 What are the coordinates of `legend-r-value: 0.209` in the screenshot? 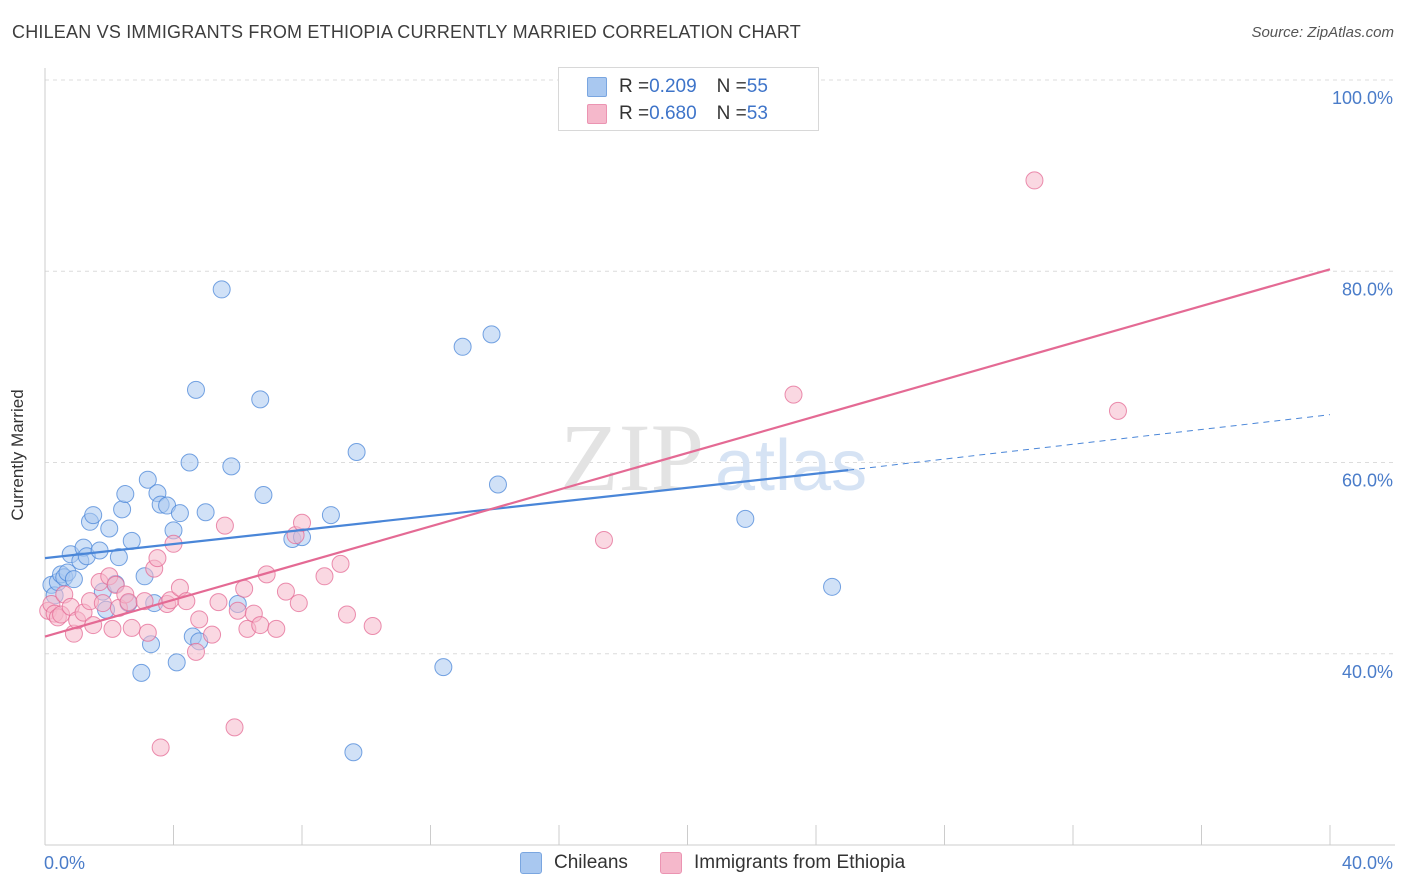 It's located at (673, 86).